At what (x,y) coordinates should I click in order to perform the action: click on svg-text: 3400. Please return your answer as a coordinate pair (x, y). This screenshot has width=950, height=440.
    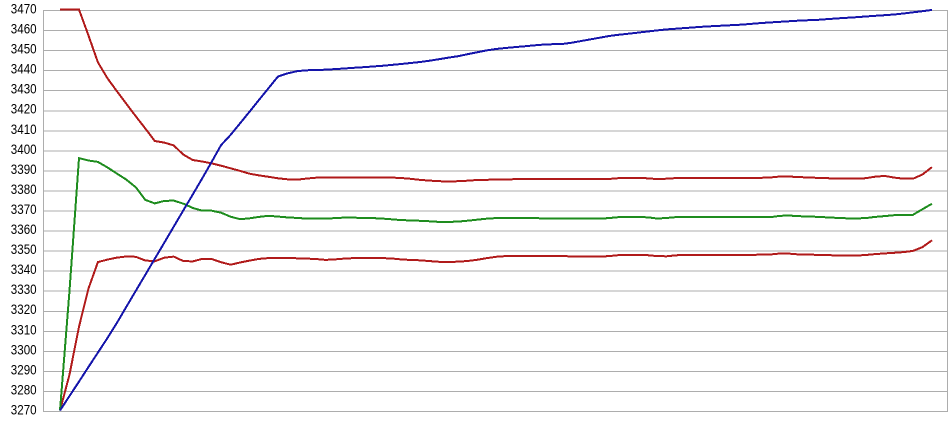
    Looking at the image, I should click on (24, 149).